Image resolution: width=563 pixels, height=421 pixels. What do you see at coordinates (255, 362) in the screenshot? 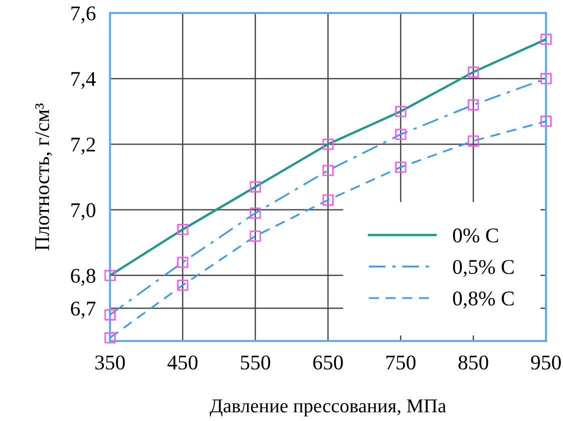
I see `x-tick-label: 550` at bounding box center [255, 362].